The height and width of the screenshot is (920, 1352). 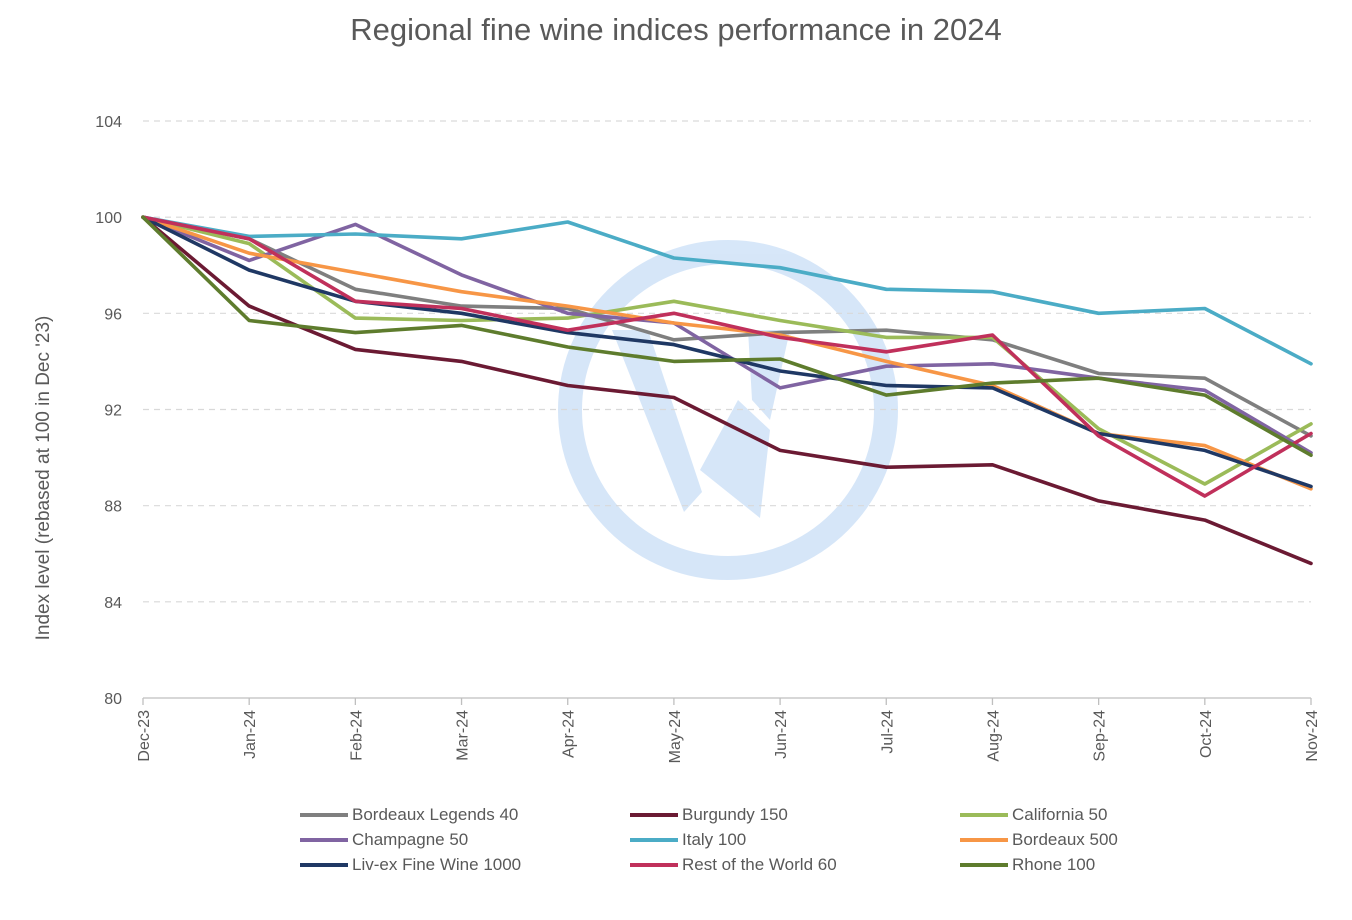 I want to click on x-tick-label: Sep-24, so click(x=1100, y=736).